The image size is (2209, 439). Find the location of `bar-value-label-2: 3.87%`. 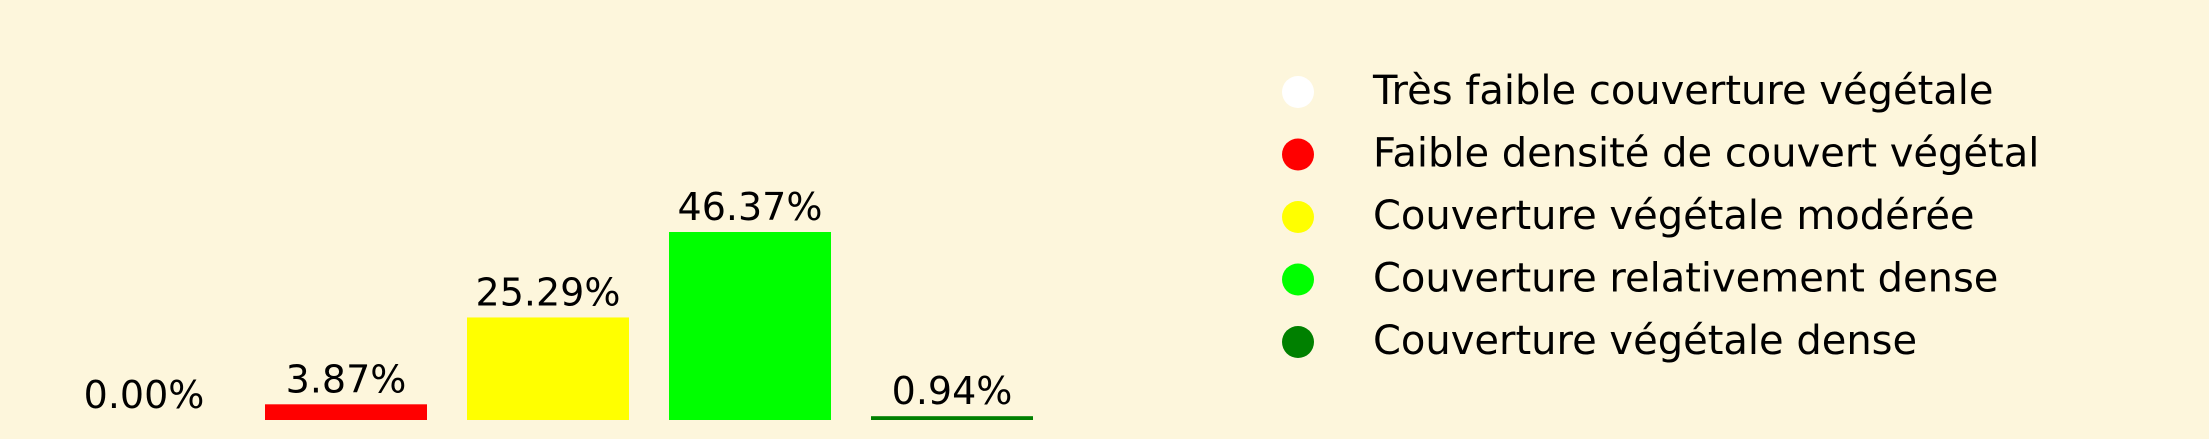

bar-value-label-2: 3.87% is located at coordinates (346, 379).